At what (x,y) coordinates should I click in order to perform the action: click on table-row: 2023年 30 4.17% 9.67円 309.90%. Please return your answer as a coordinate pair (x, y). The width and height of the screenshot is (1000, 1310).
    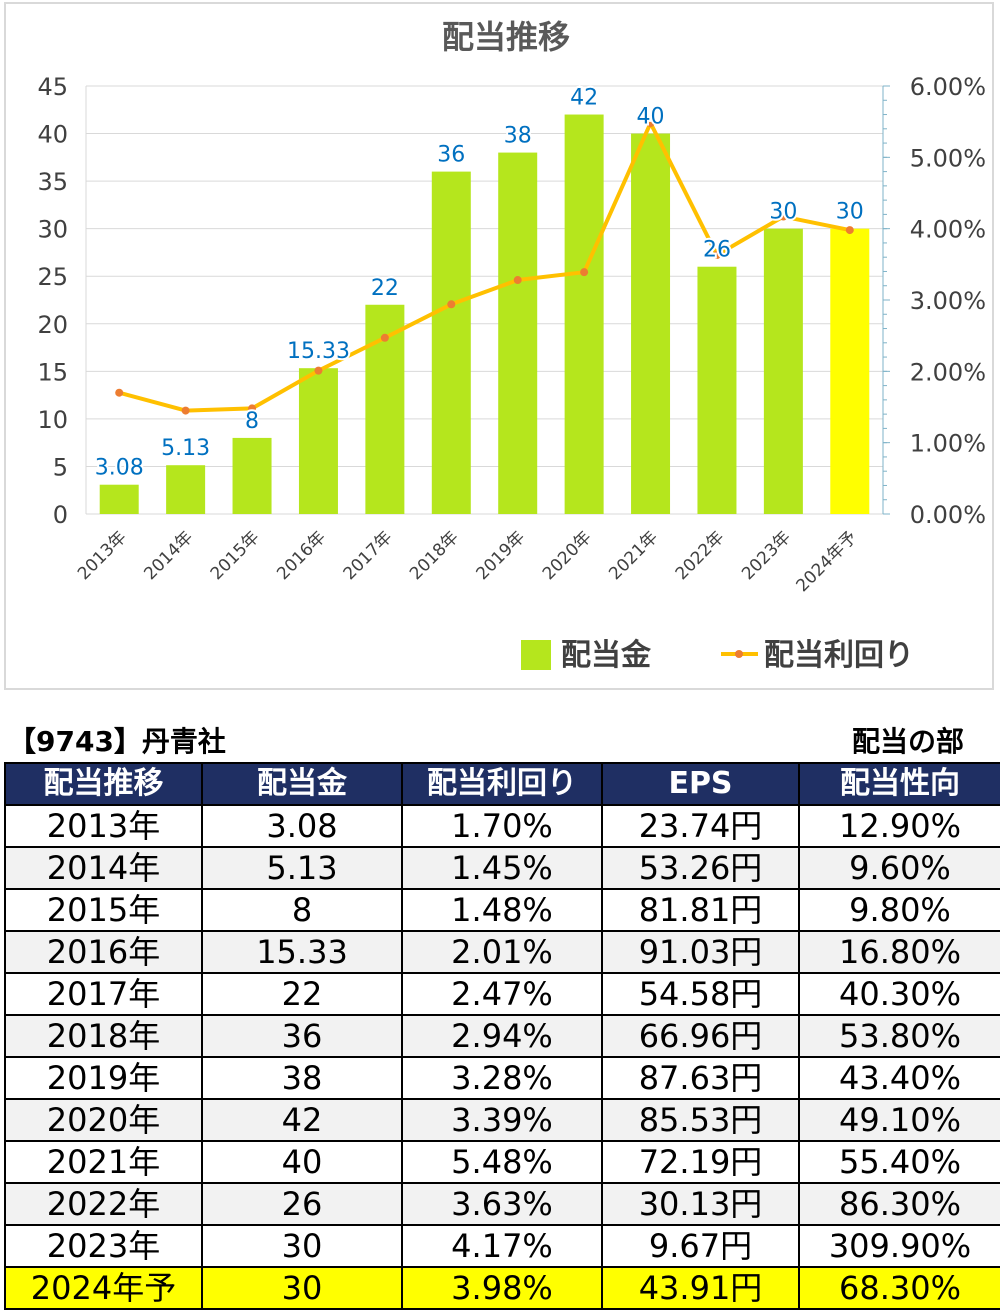
    Looking at the image, I should click on (502, 1246).